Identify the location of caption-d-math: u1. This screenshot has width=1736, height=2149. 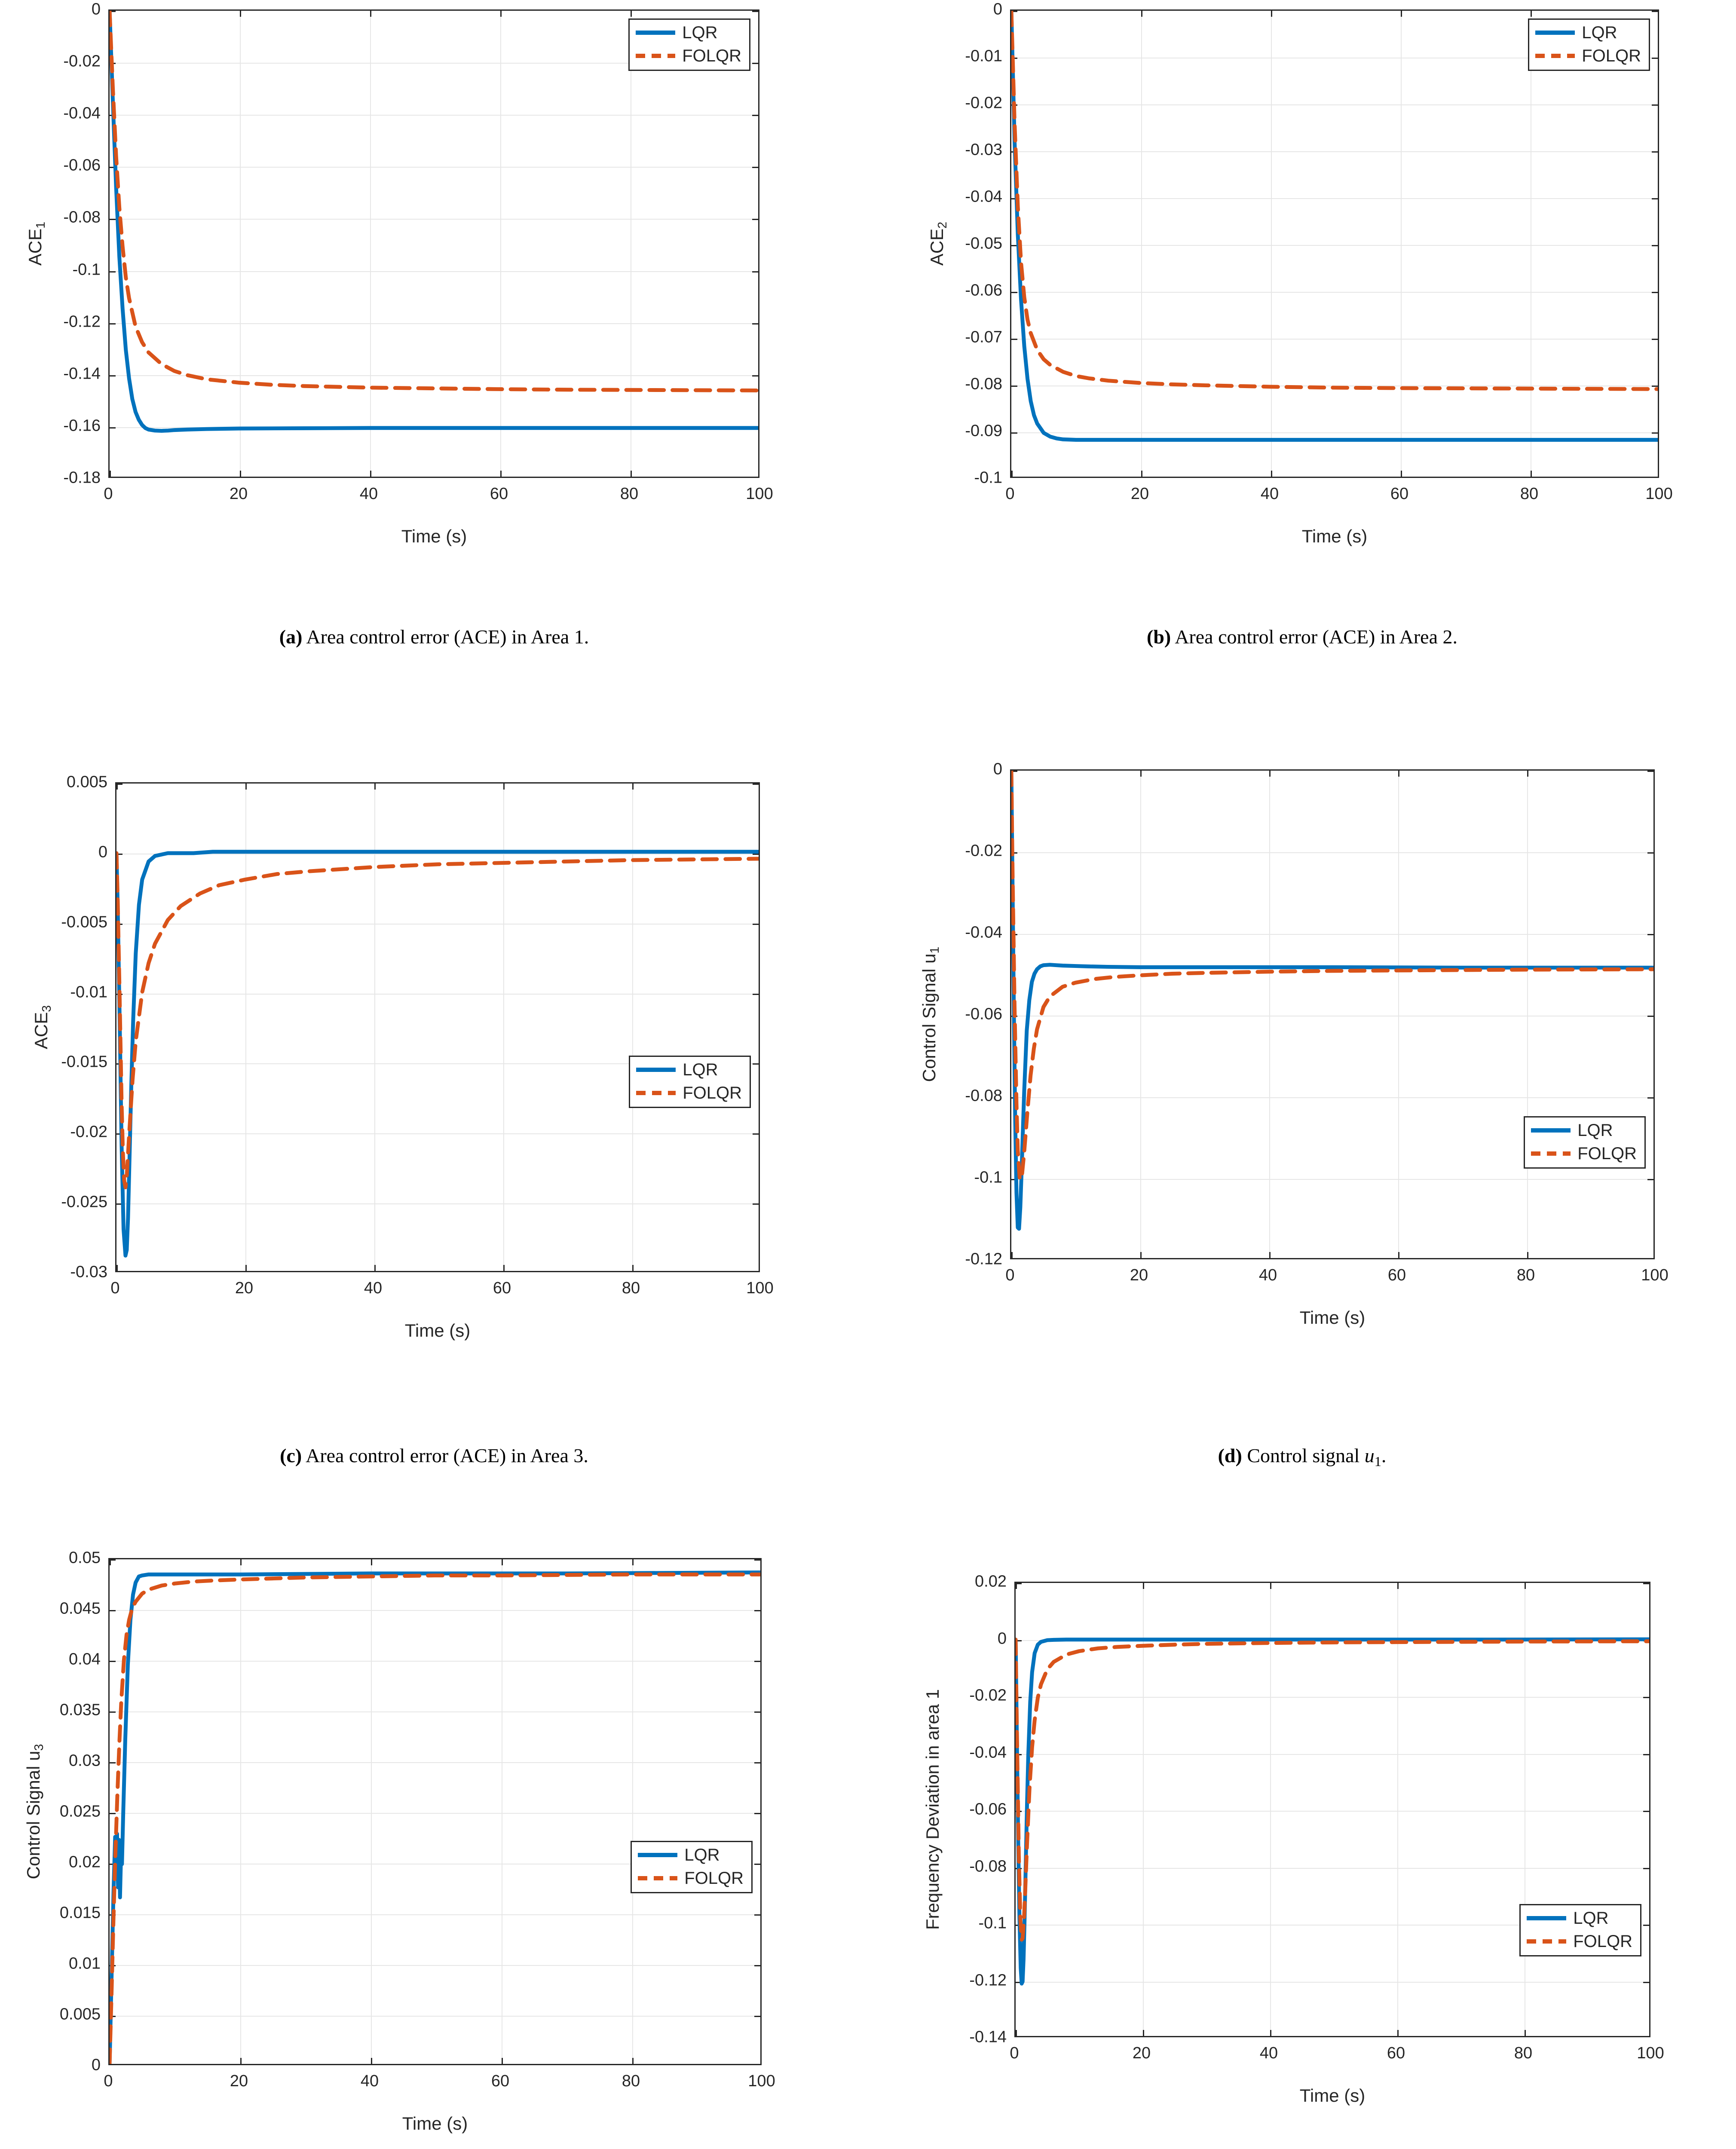
(1372, 1457).